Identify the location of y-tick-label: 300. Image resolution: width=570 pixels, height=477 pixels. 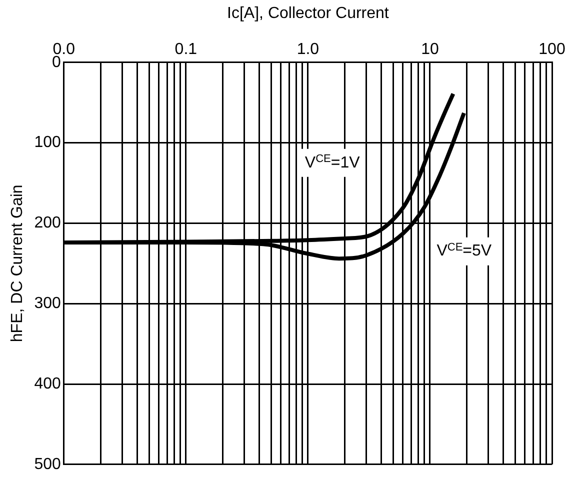
(47, 303).